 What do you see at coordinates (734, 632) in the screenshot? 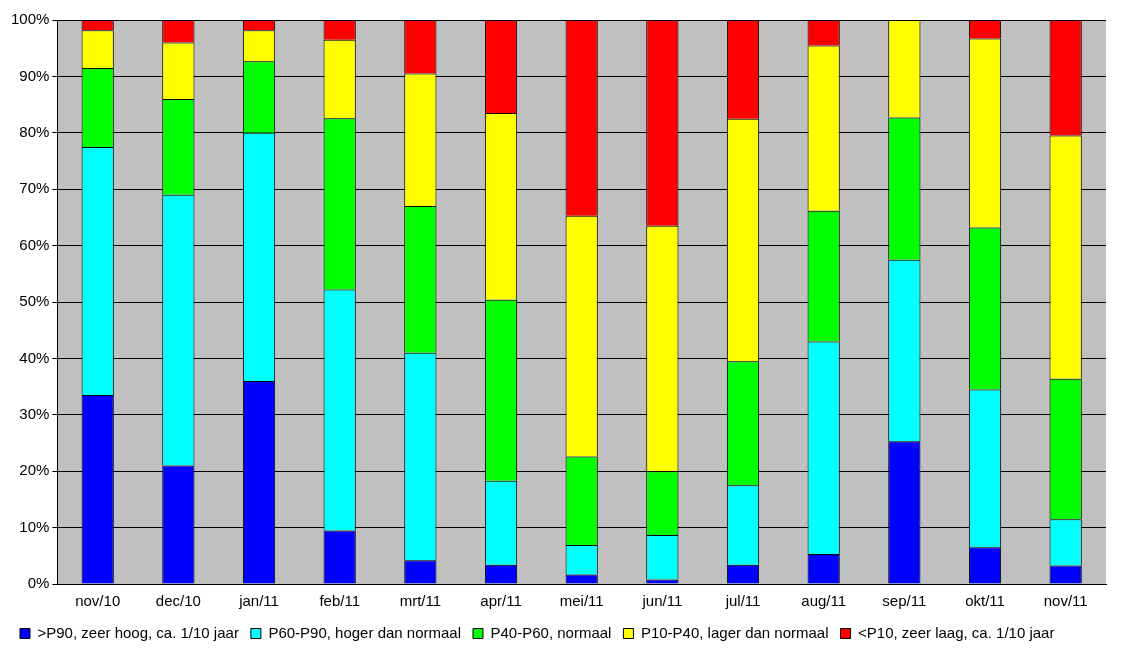
I see `legend-label: P10-P40, lager dan normaal` at bounding box center [734, 632].